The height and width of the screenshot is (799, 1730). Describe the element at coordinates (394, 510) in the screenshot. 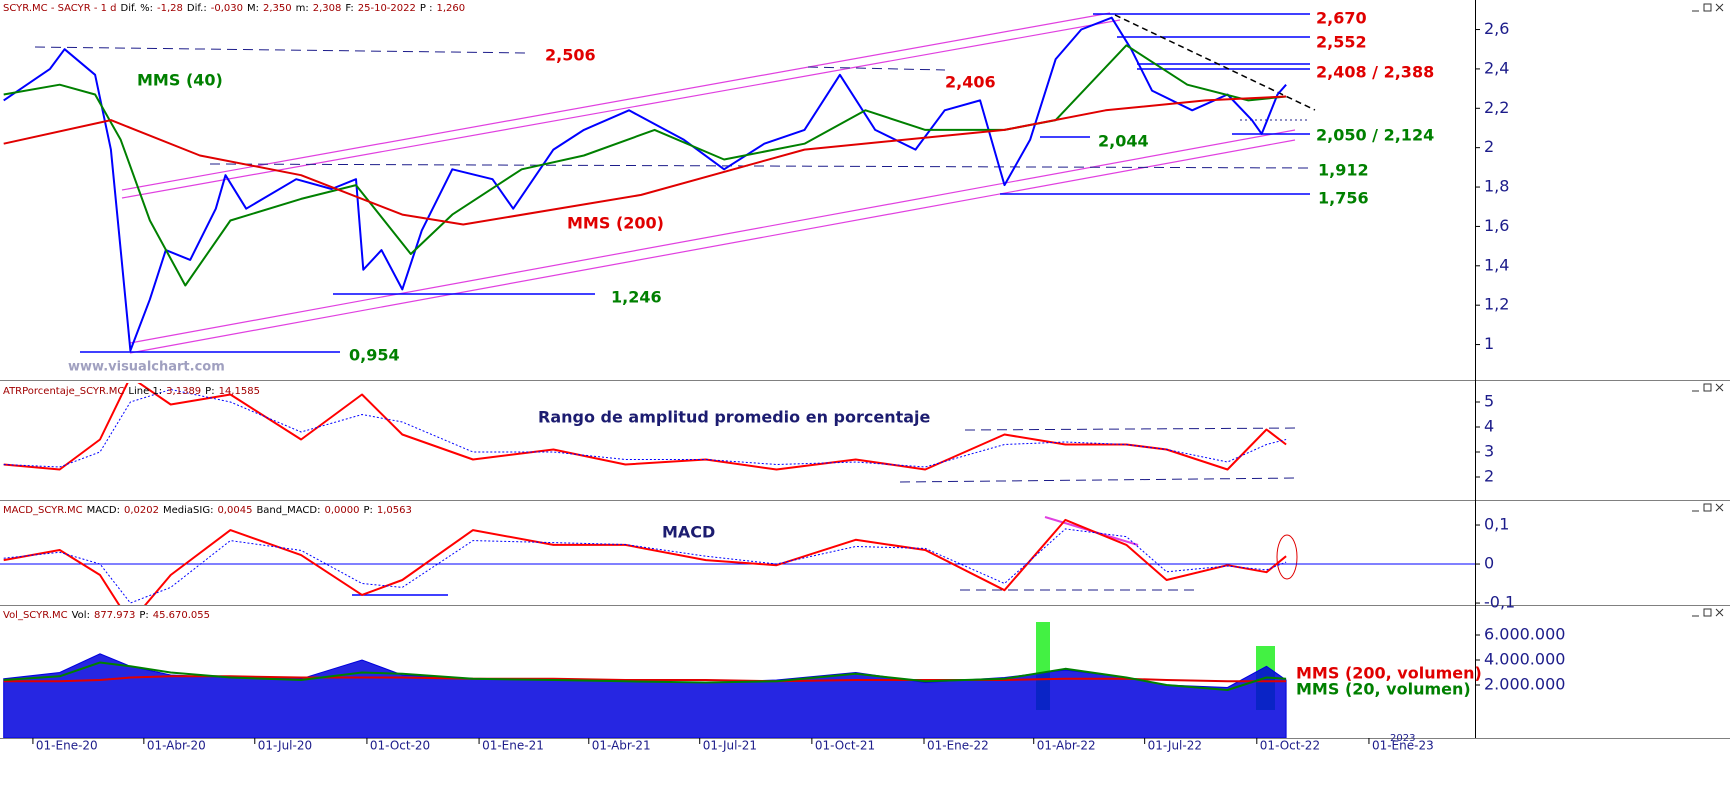

I see `header-part: 1,0563` at that location.